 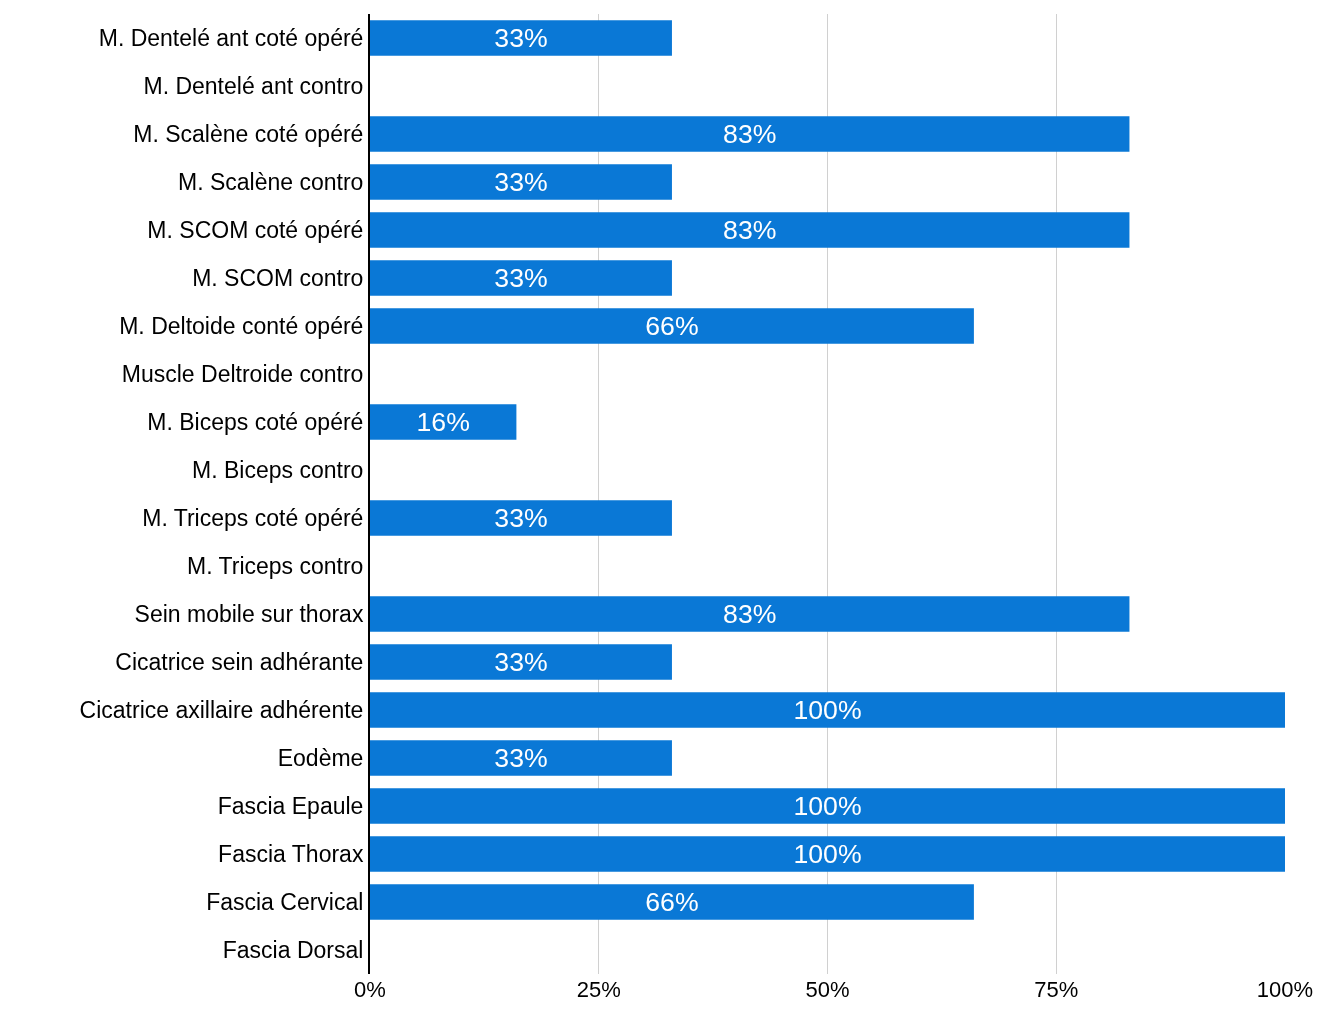 I want to click on x-tick-label: 0%, so click(x=370, y=989).